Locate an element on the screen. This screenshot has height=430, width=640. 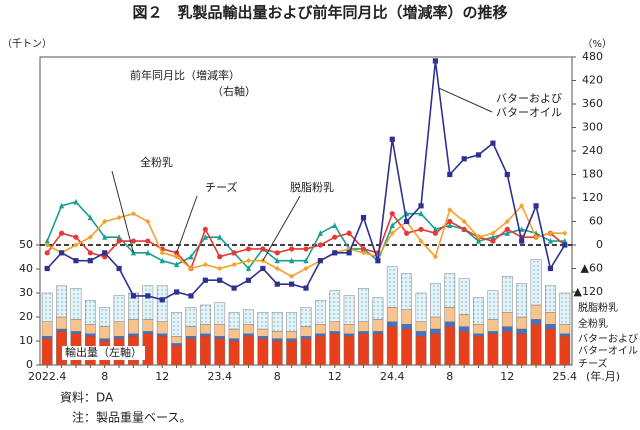
x-tick-label: 25.4 is located at coordinates (565, 376).